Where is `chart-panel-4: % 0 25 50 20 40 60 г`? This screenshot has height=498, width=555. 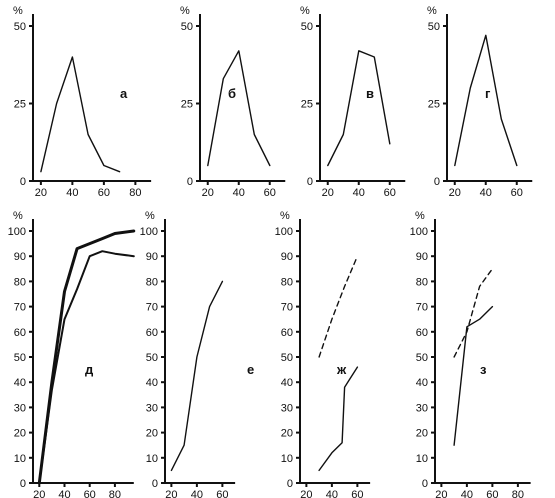
chart-panel-4: % 0 25 50 20 40 60 г is located at coordinates (480, 102).